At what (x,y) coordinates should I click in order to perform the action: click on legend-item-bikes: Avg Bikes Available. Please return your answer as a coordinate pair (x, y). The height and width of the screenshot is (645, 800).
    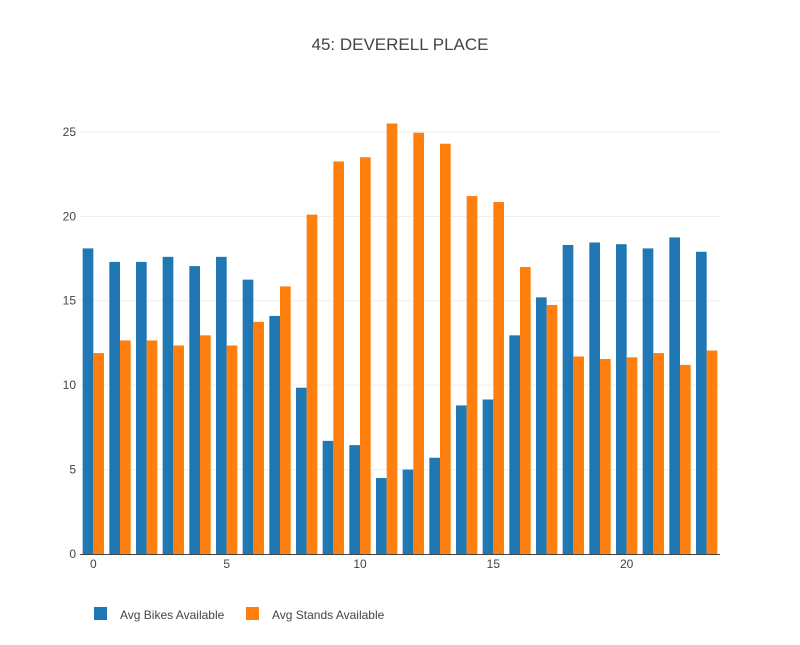
    Looking at the image, I should click on (159, 614).